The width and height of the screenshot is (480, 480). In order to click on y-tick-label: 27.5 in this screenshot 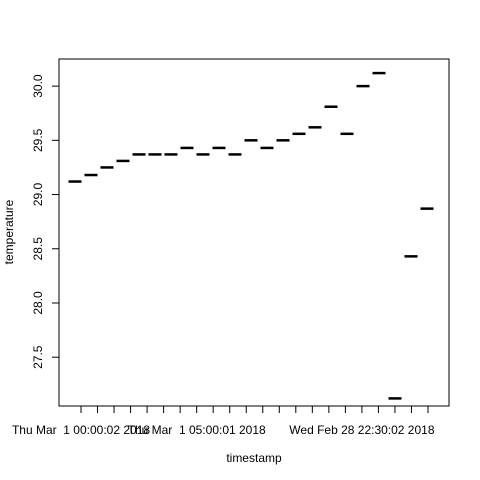, I will do `click(38, 357)`.